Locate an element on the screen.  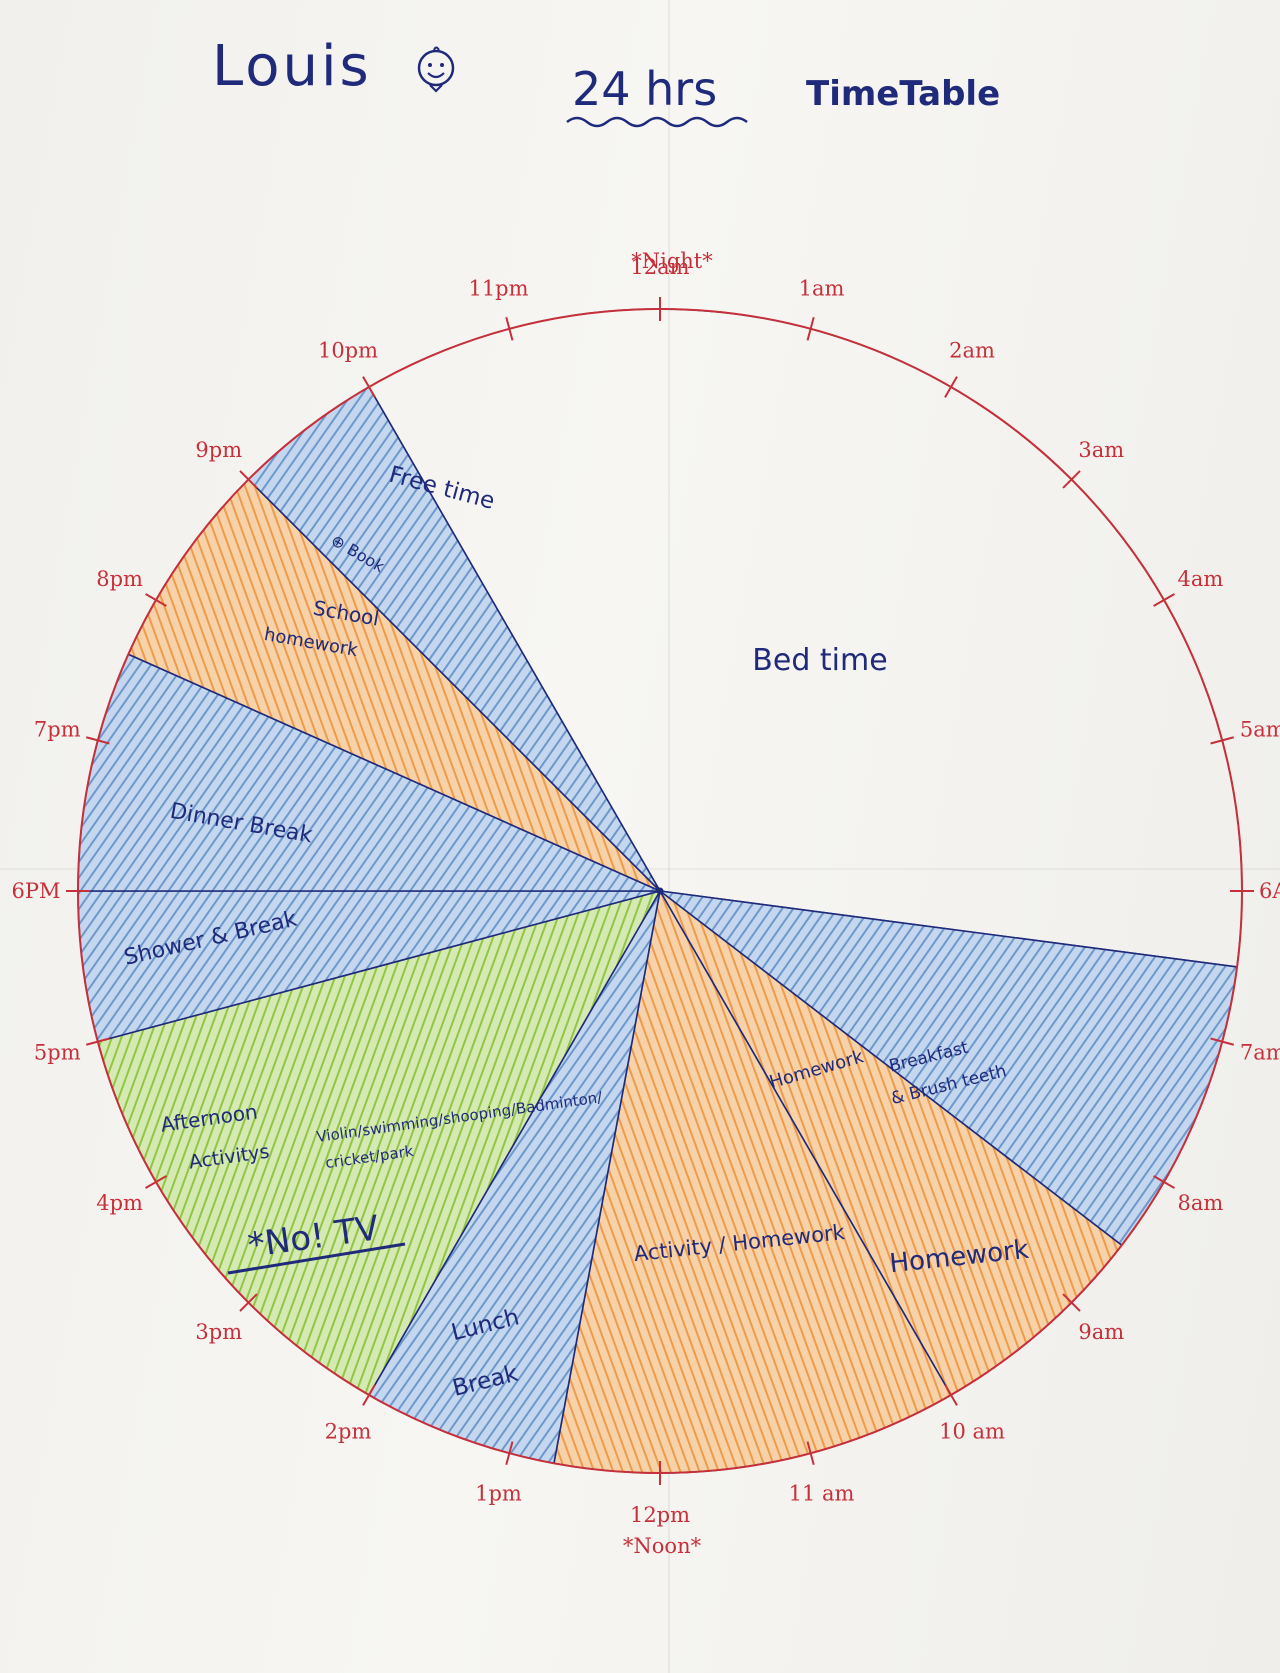
hour-label: 11pm is located at coordinates (498, 288).